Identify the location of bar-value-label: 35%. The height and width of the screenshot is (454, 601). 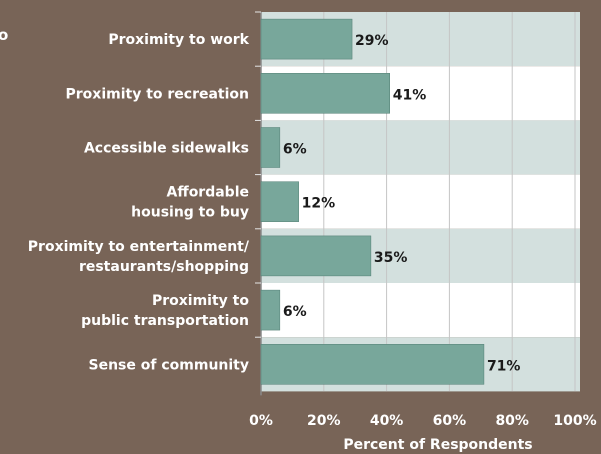
(391, 258).